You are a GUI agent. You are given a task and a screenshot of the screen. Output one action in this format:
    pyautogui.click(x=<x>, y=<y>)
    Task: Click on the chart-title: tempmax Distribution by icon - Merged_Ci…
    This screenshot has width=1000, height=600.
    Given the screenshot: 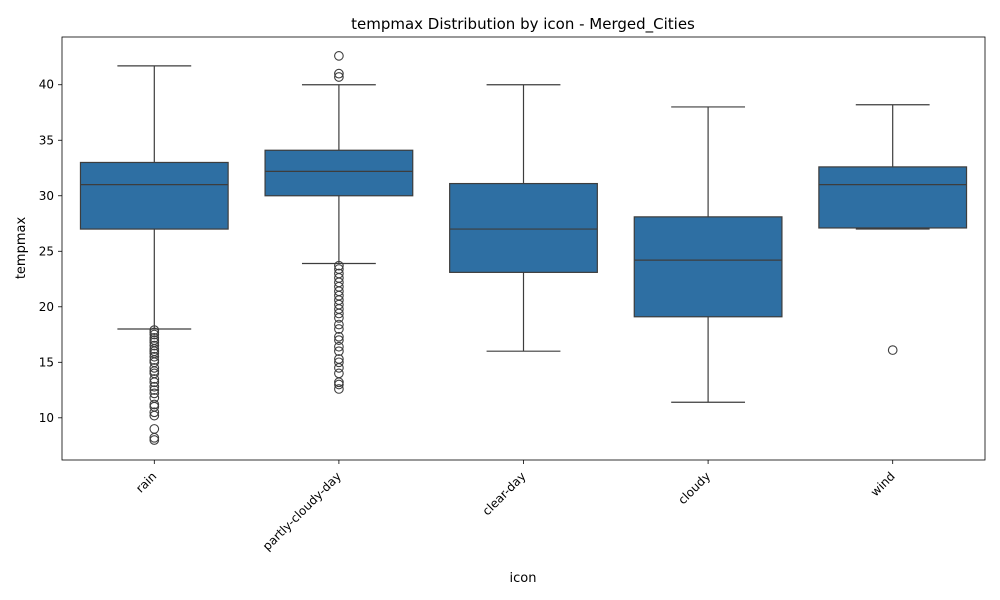 What is the action you would take?
    pyautogui.click(x=523, y=24)
    